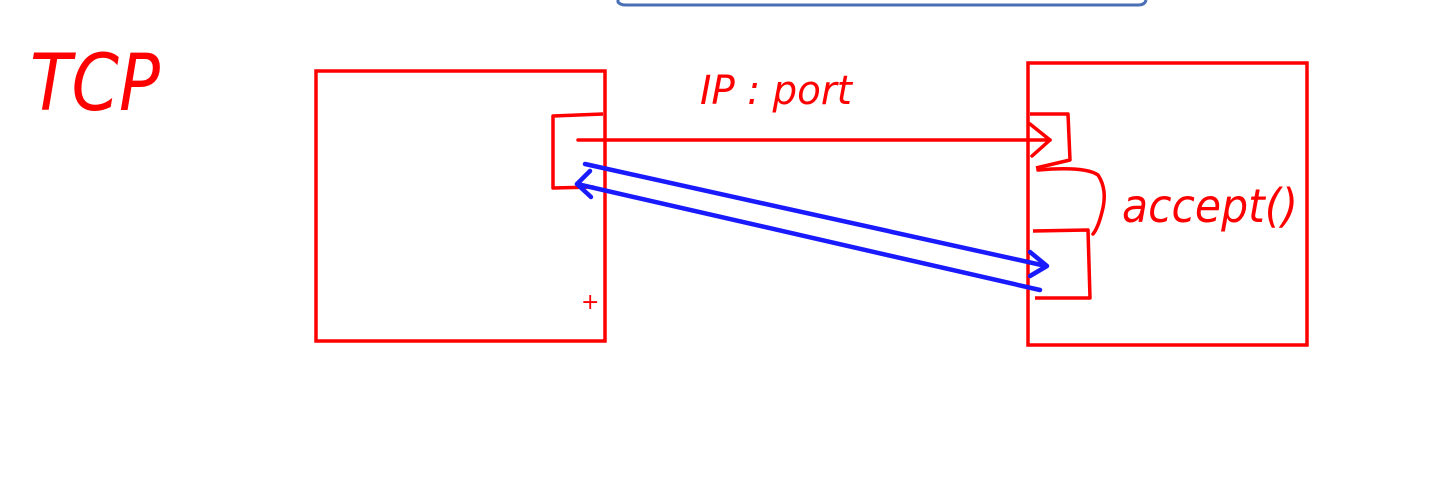 Image resolution: width=1456 pixels, height=502 pixels. Describe the element at coordinates (577, 151) in the screenshot. I see `client-socket` at that location.